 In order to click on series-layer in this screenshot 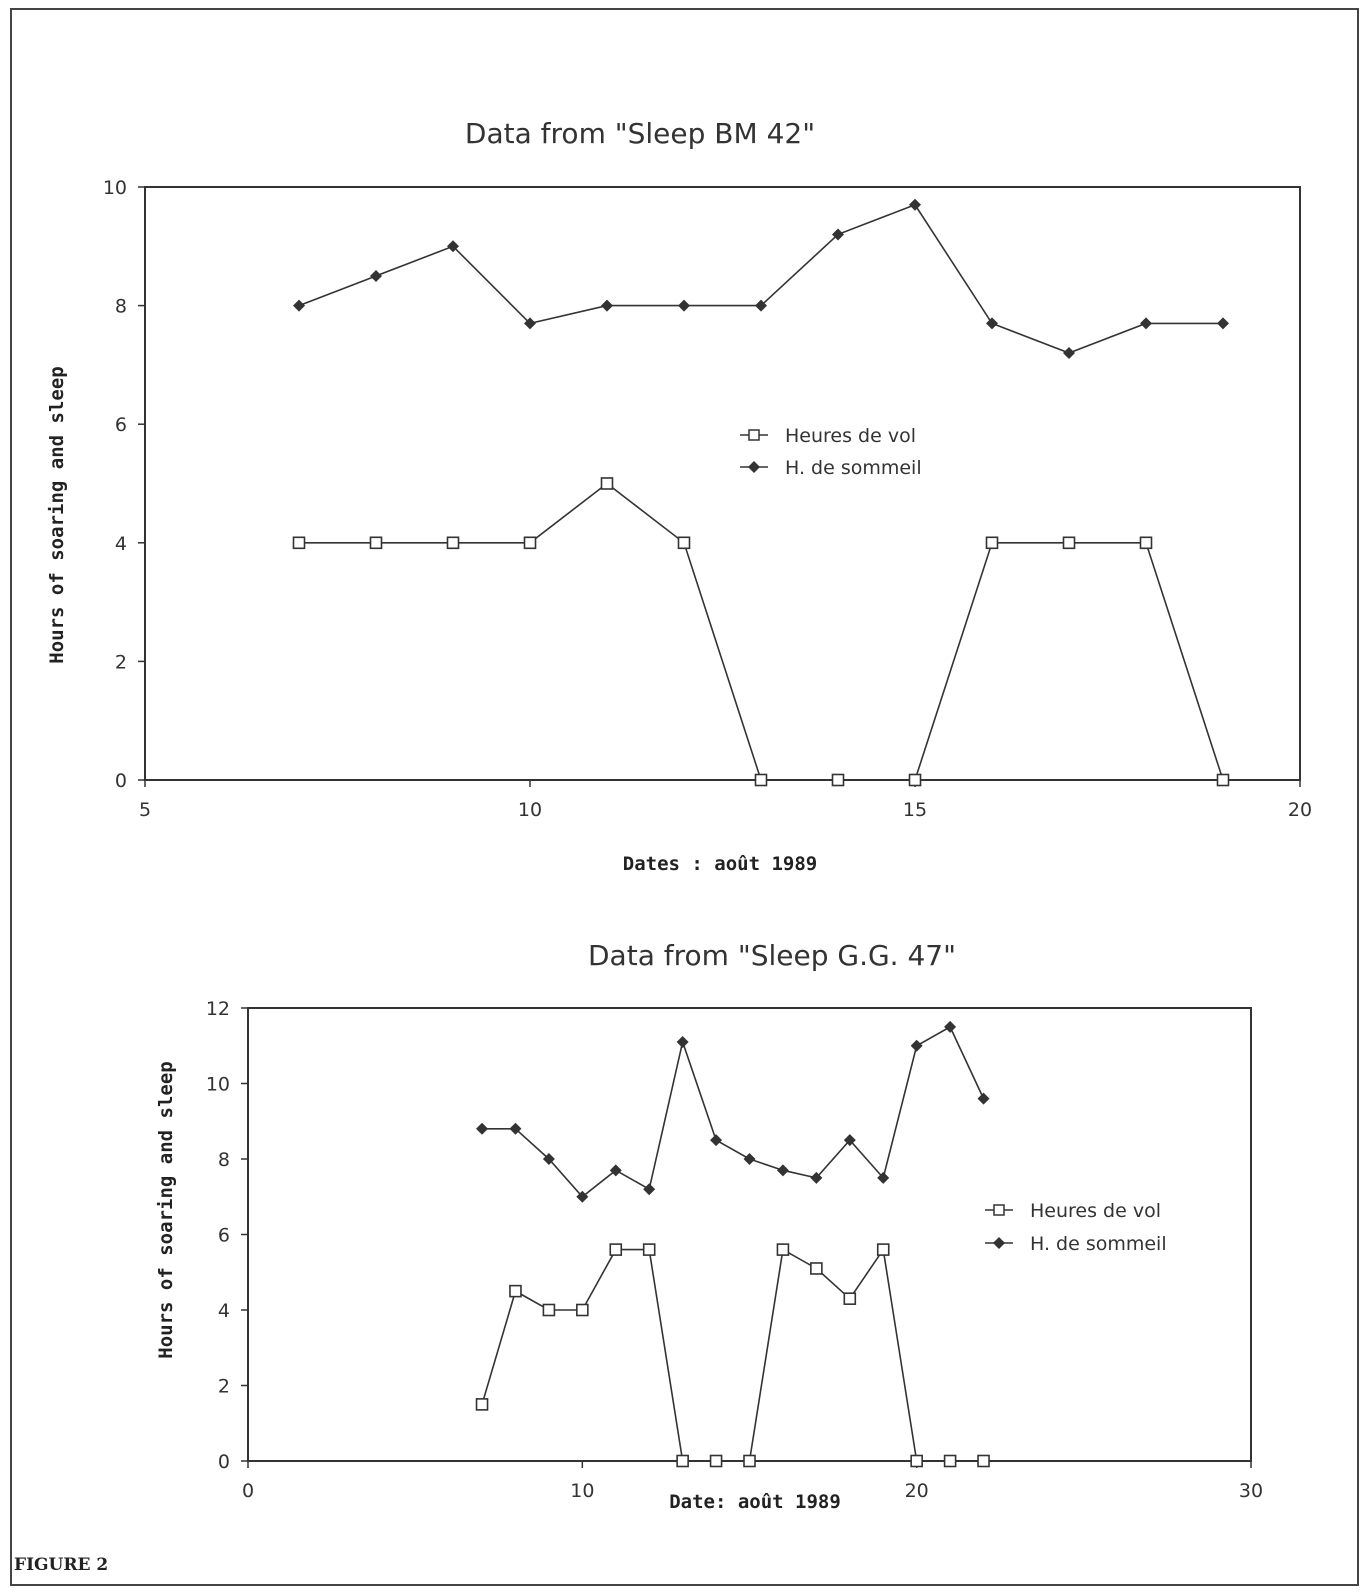, I will do `click(732, 1244)`.